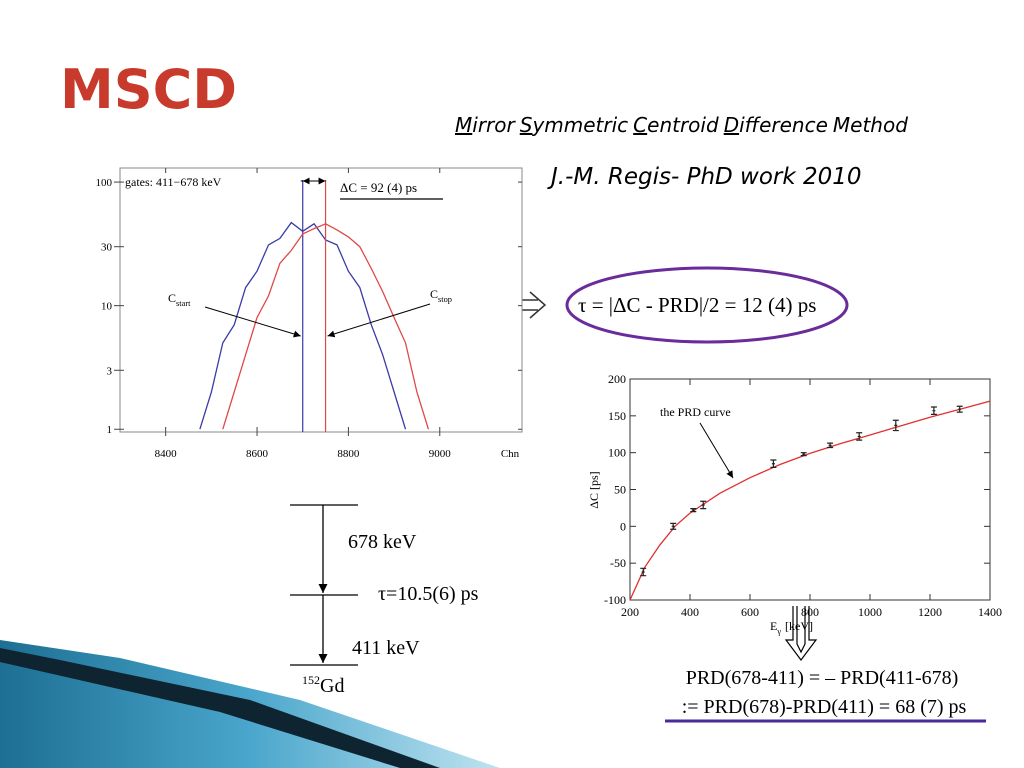 This screenshot has width=1024, height=768. Describe the element at coordinates (778, 631) in the screenshot. I see `label-sub: γ` at that location.